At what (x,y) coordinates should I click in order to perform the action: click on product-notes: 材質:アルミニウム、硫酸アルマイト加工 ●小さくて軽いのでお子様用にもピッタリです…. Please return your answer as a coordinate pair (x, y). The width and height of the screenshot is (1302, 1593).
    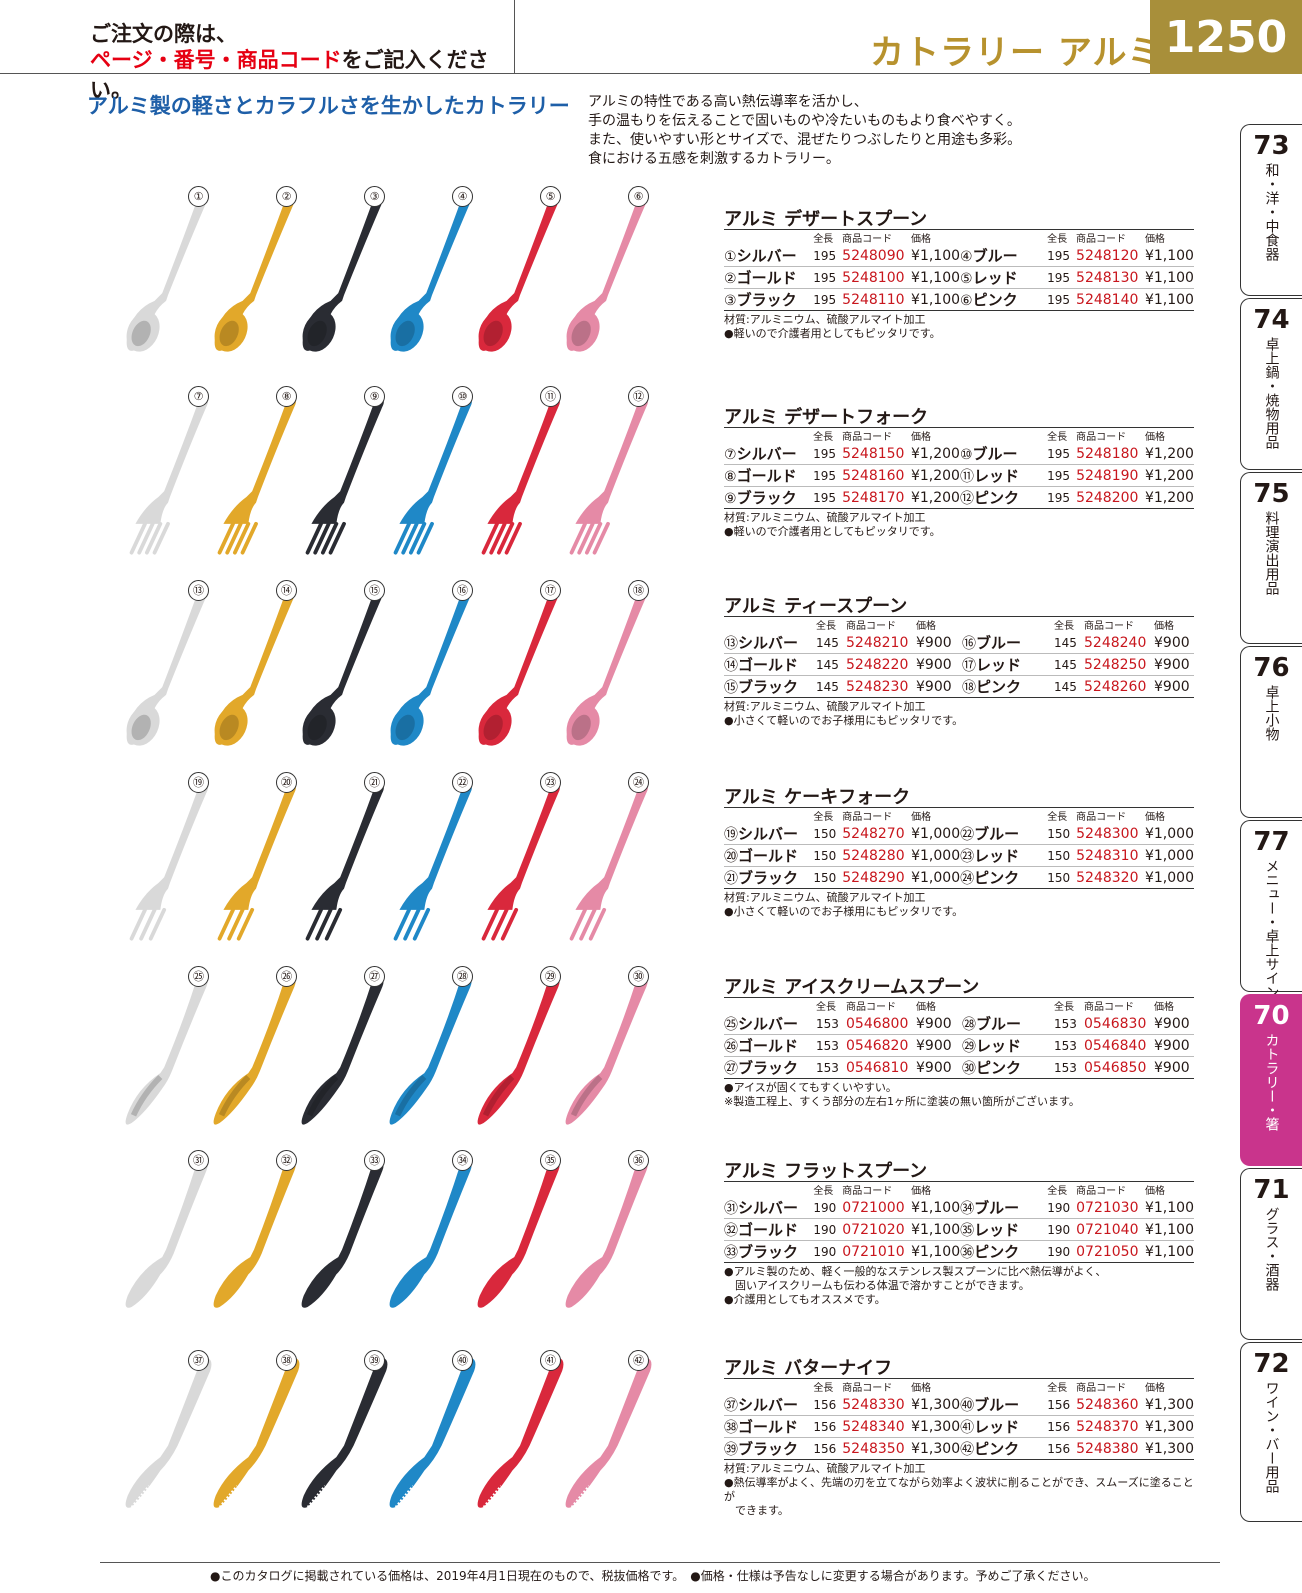
    Looking at the image, I should click on (959, 905).